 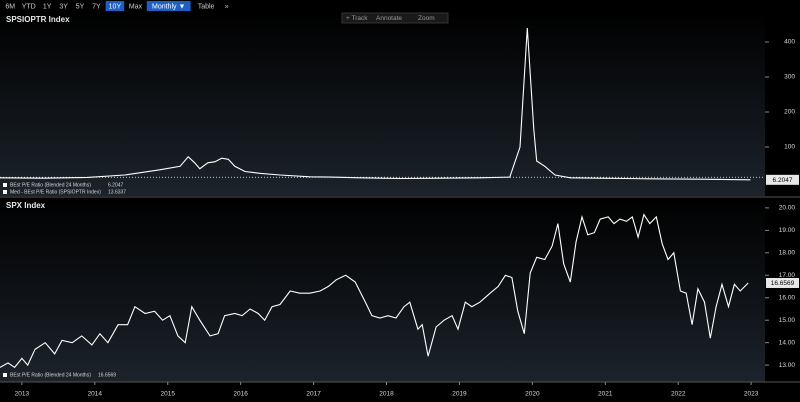 What do you see at coordinates (605, 394) in the screenshot?
I see `x-tick-label: 2021` at bounding box center [605, 394].